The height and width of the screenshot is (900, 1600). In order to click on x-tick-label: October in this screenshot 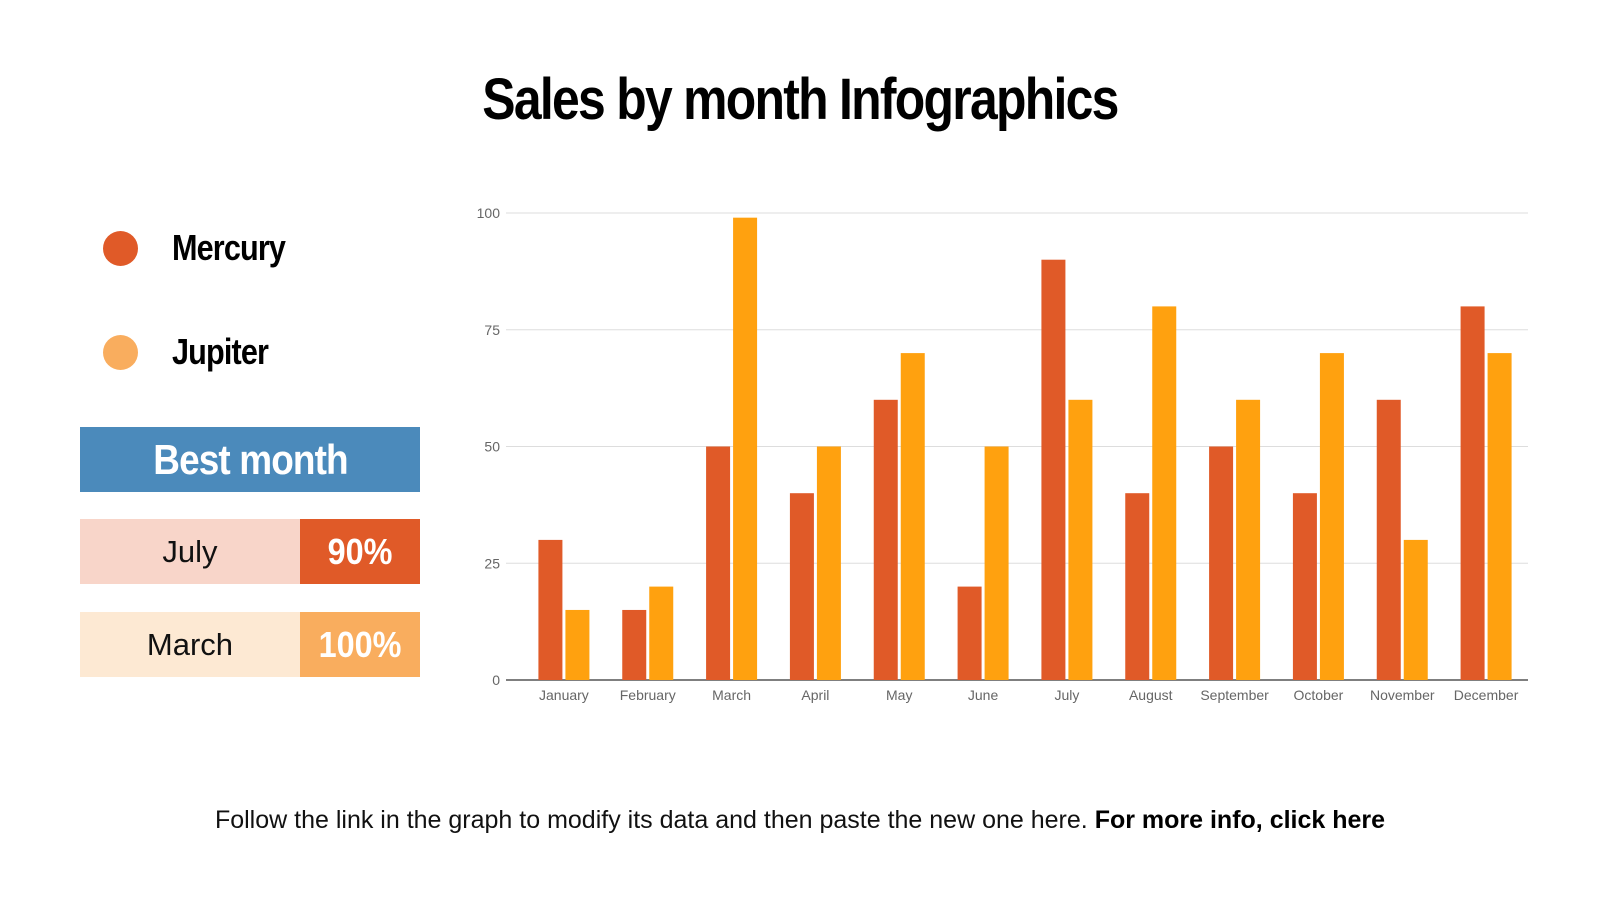, I will do `click(1319, 695)`.